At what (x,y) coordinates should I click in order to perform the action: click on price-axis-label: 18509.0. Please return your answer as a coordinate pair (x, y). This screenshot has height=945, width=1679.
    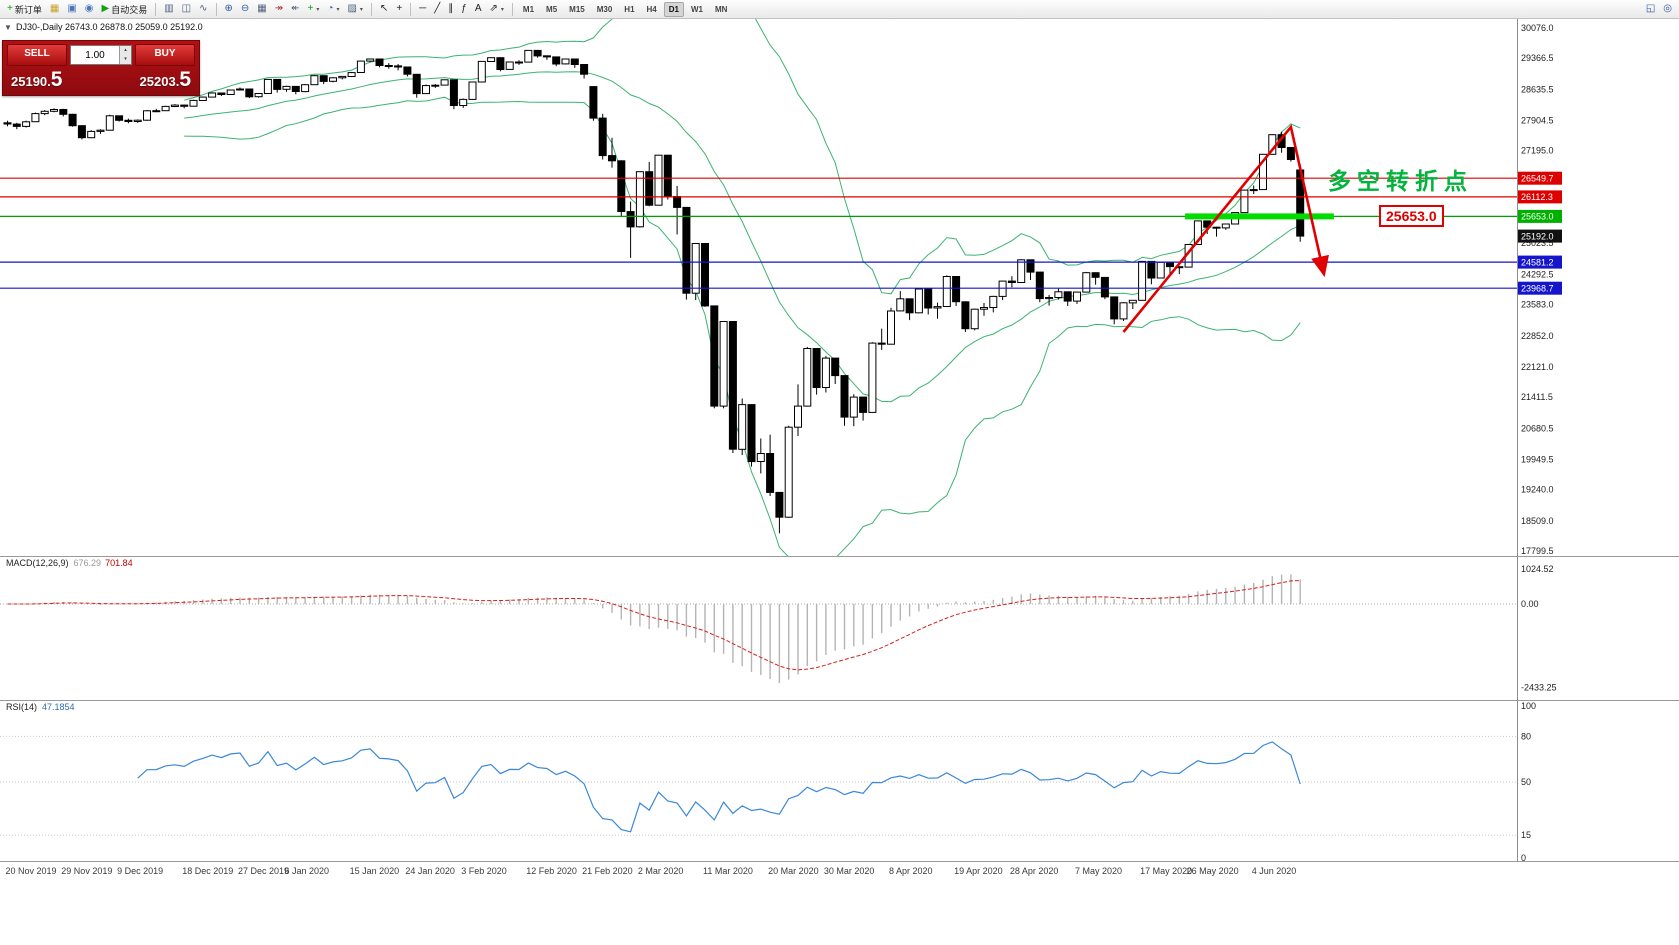
    Looking at the image, I should click on (1537, 521).